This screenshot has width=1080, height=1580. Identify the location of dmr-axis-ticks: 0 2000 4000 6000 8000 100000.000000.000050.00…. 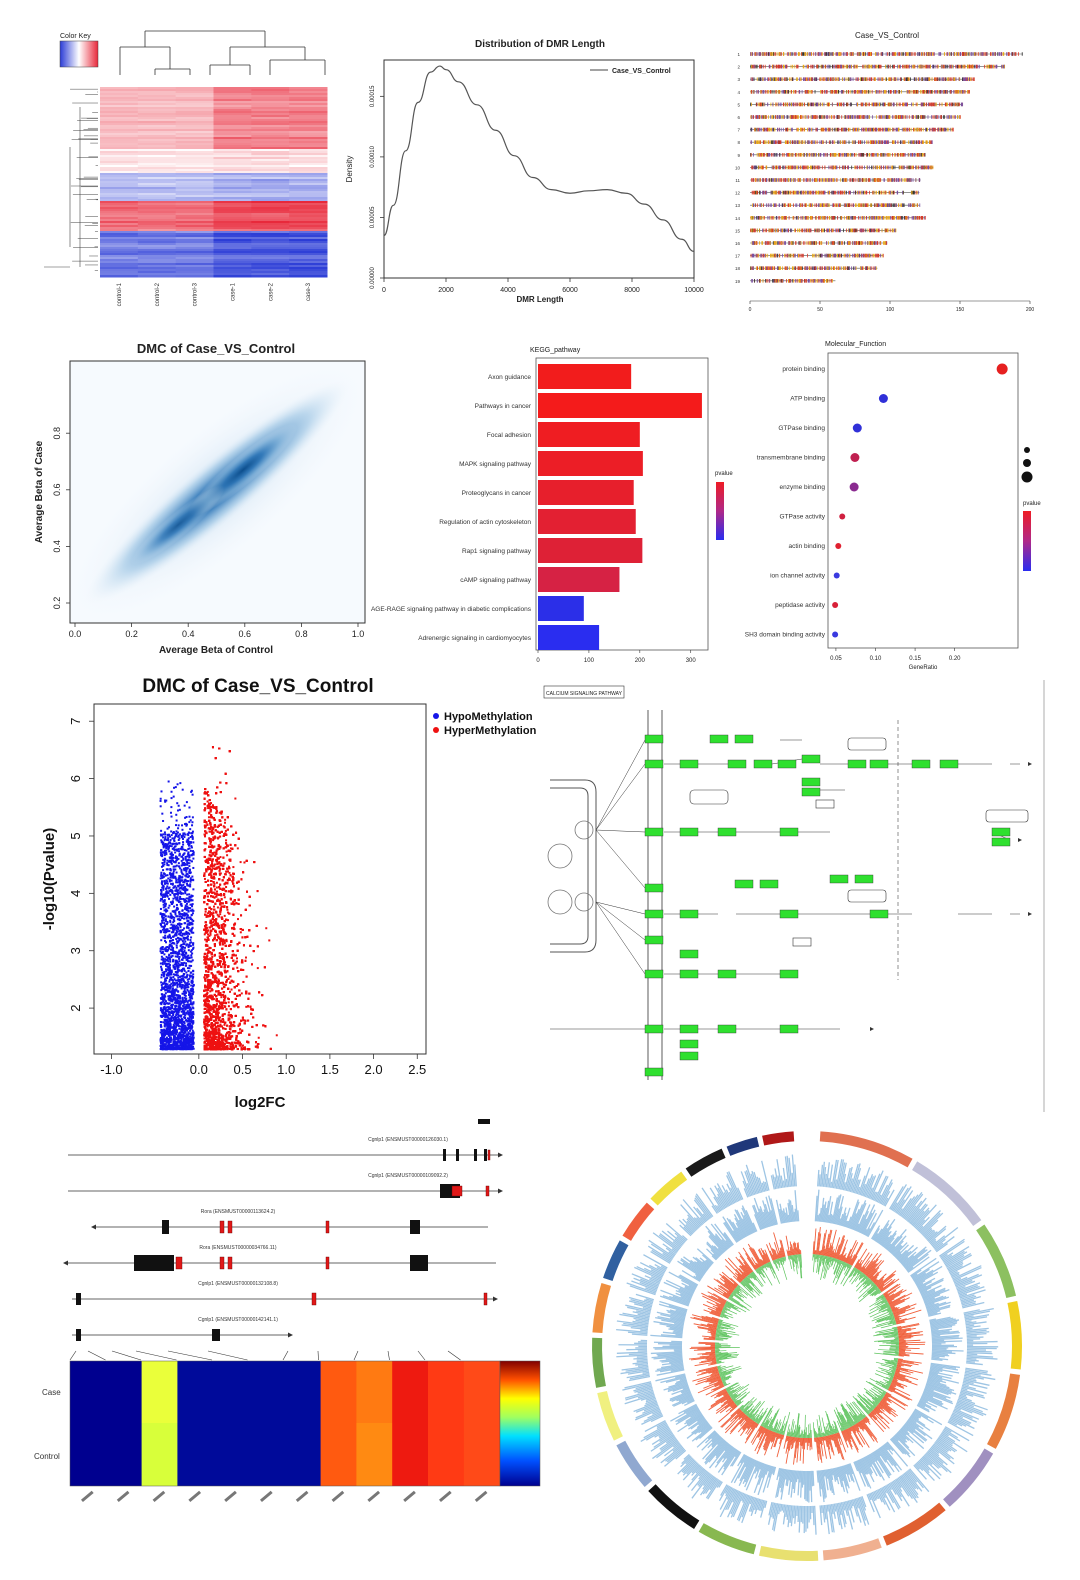
(537, 189).